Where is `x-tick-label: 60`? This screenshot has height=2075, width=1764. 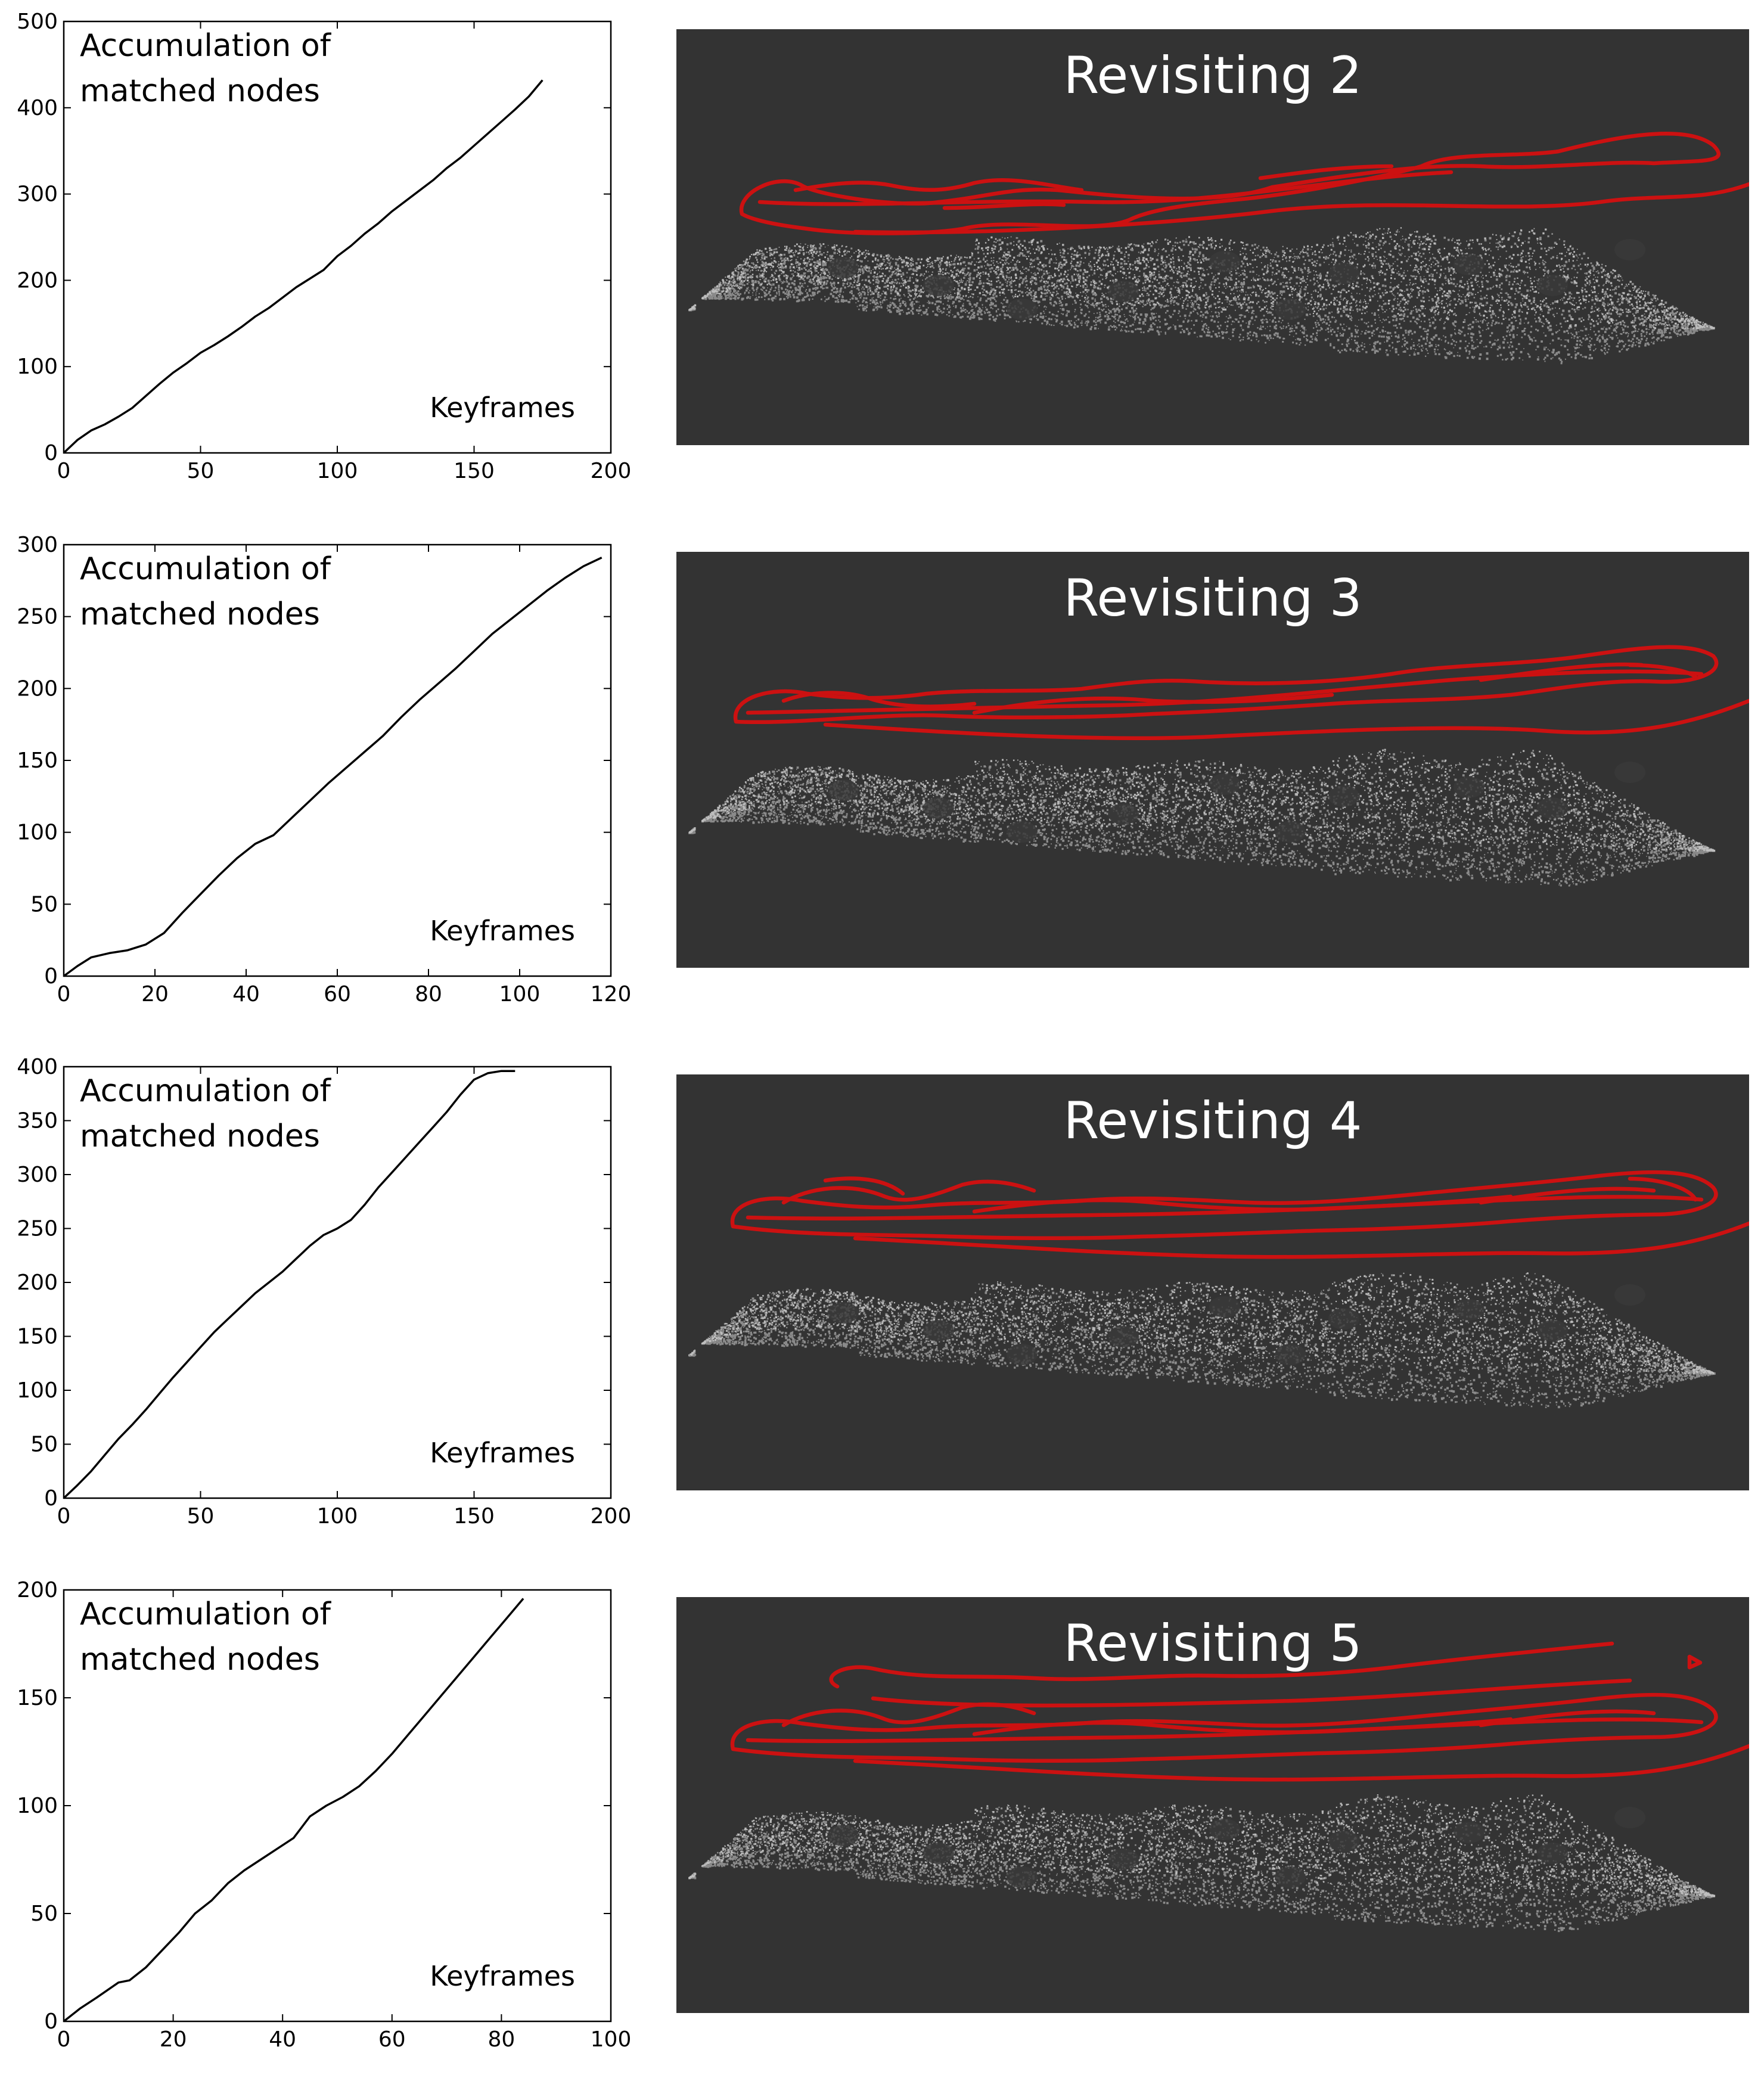 x-tick-label: 60 is located at coordinates (337, 994).